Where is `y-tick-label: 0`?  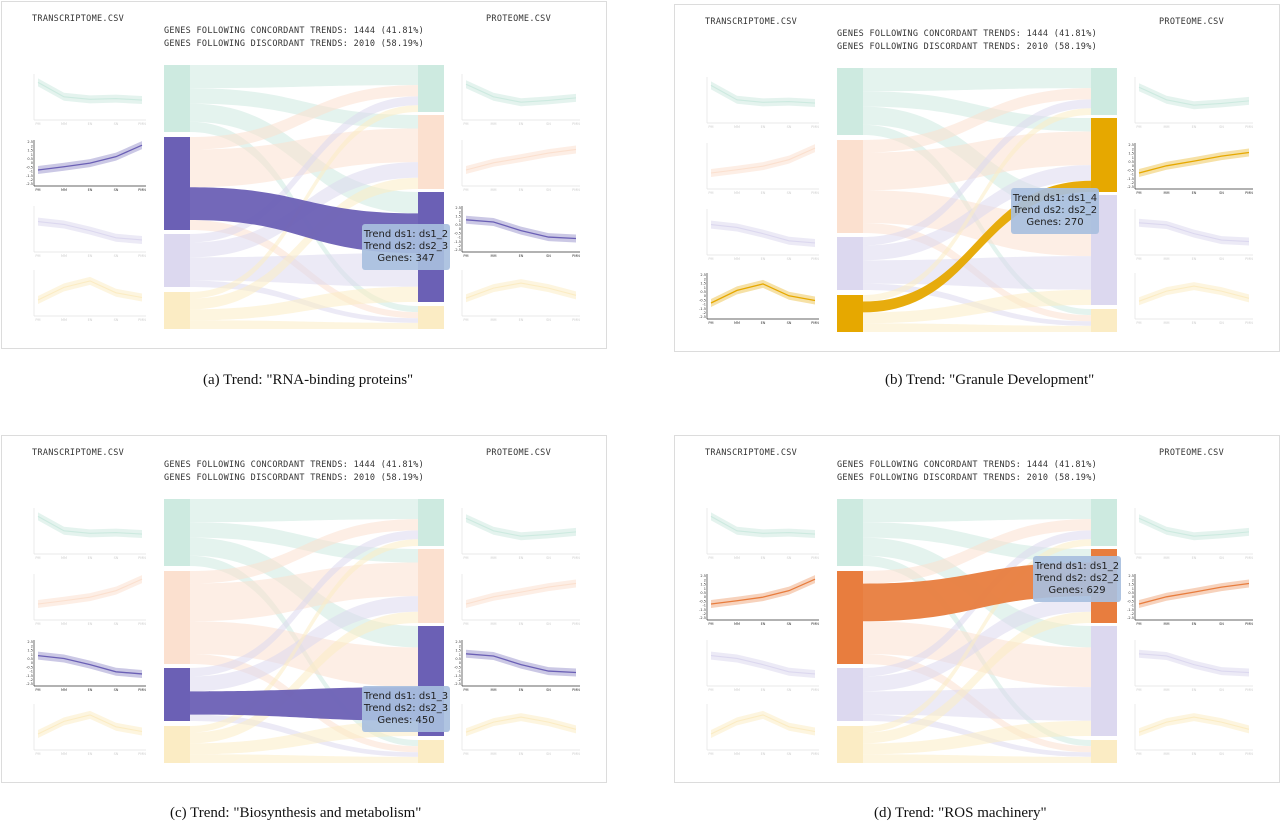
y-tick-label: 0 is located at coordinates (1133, 597).